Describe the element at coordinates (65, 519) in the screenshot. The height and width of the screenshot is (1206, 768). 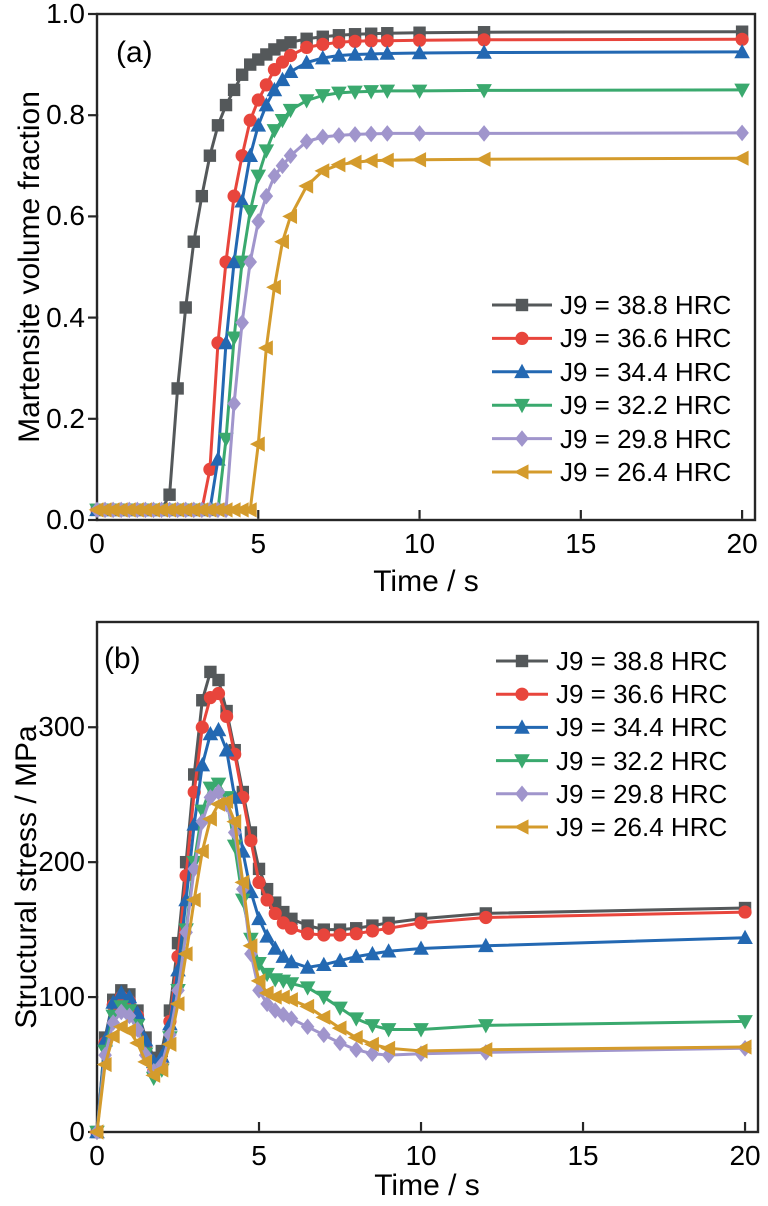
I see `y-tick-label: 0.0` at that location.